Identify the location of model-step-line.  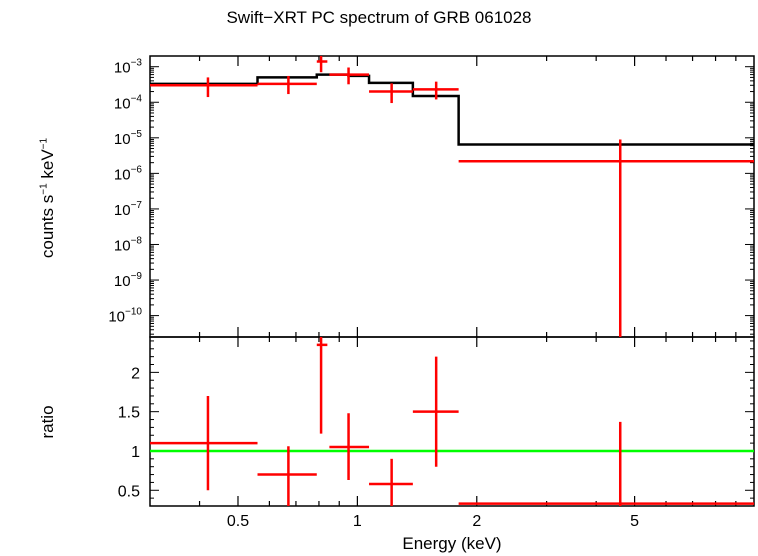
(452, 109).